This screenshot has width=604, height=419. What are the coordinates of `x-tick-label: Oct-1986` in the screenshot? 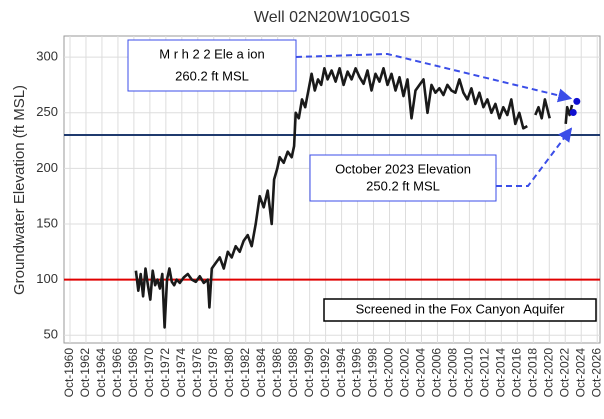 It's located at (277, 373).